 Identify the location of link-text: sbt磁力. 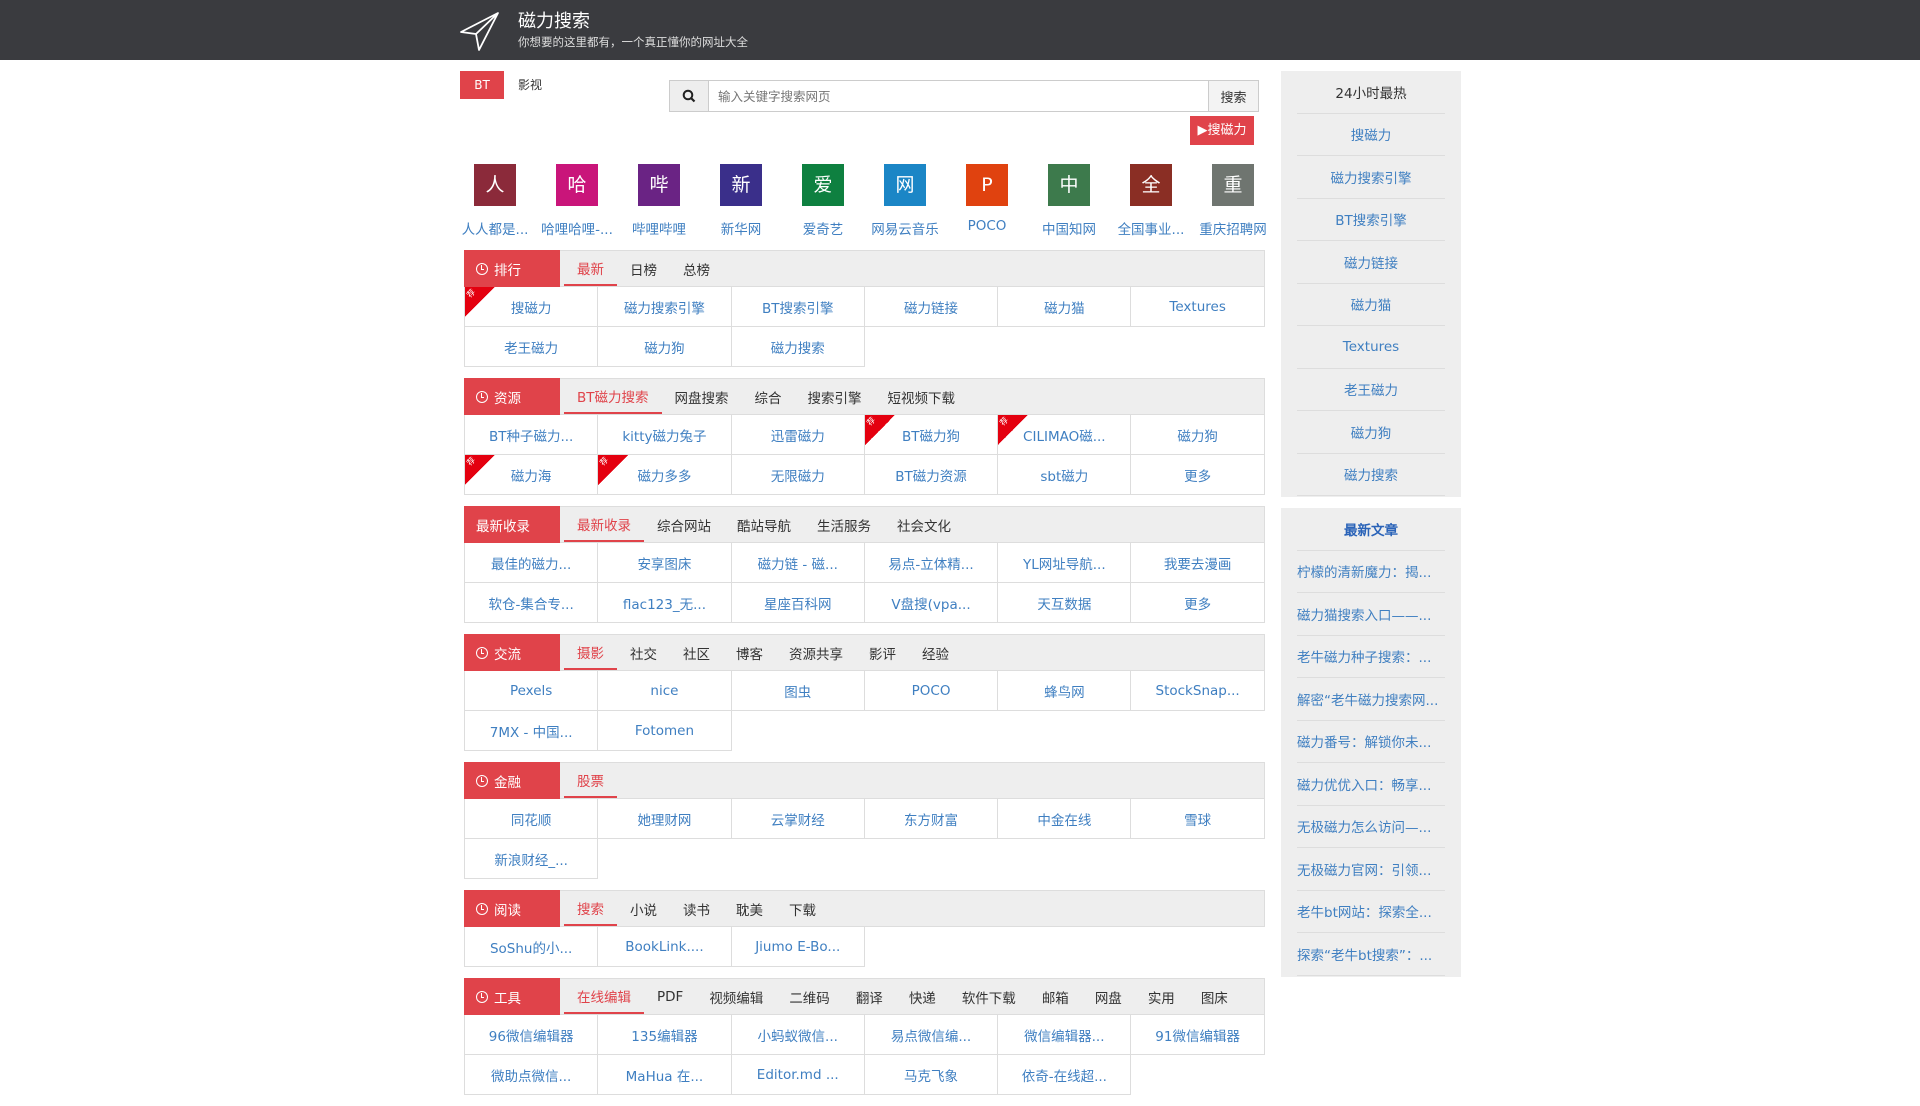
(1064, 476).